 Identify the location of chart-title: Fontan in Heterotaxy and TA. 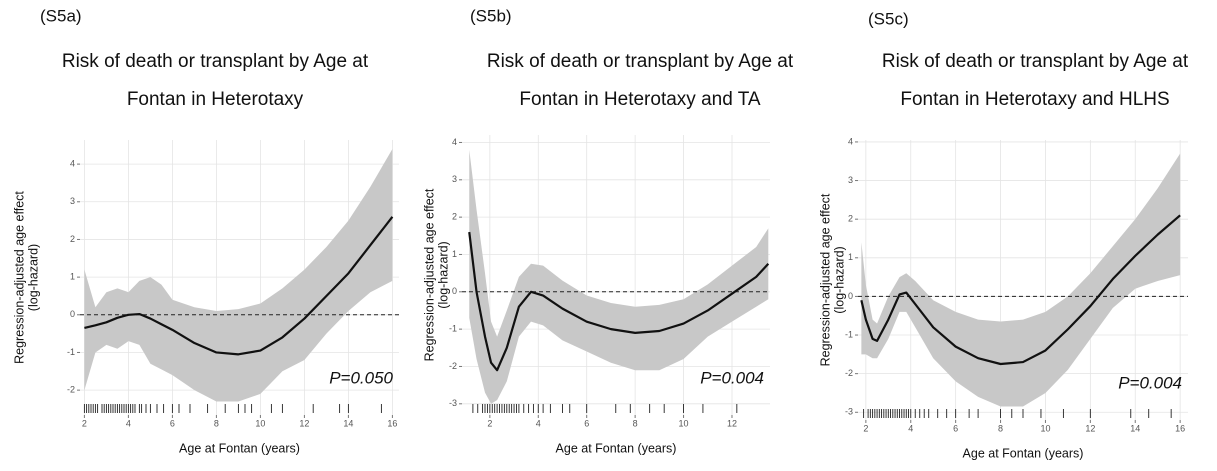
(639, 99).